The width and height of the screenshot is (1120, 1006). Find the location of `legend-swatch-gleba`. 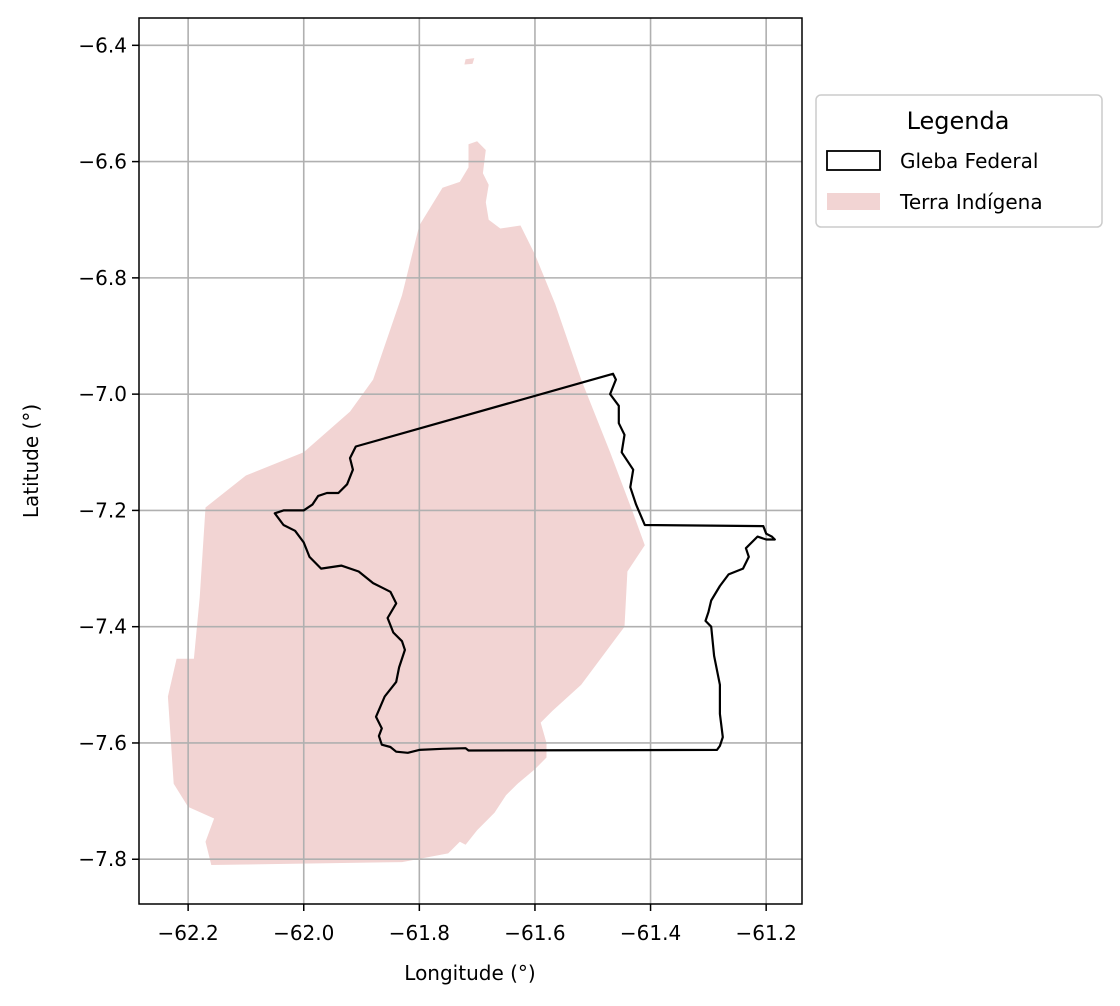

legend-swatch-gleba is located at coordinates (853, 160).